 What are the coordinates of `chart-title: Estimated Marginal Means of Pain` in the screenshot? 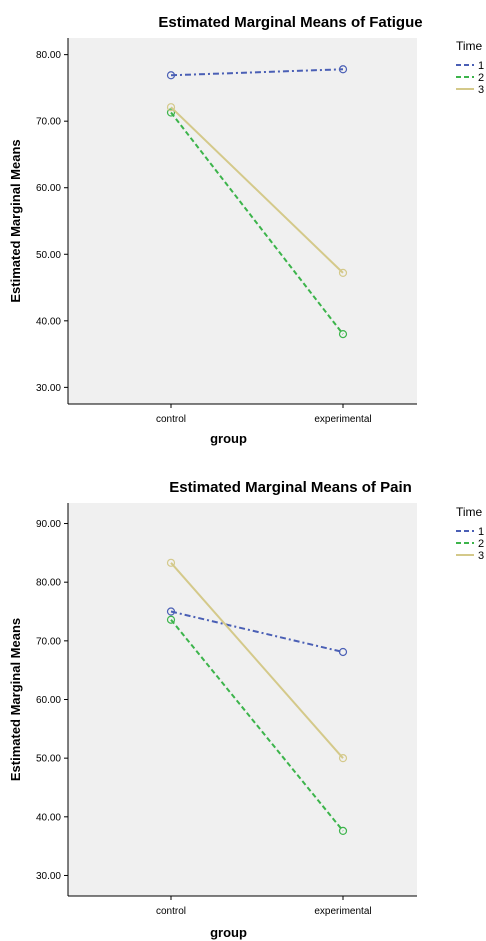 It's located at (290, 487).